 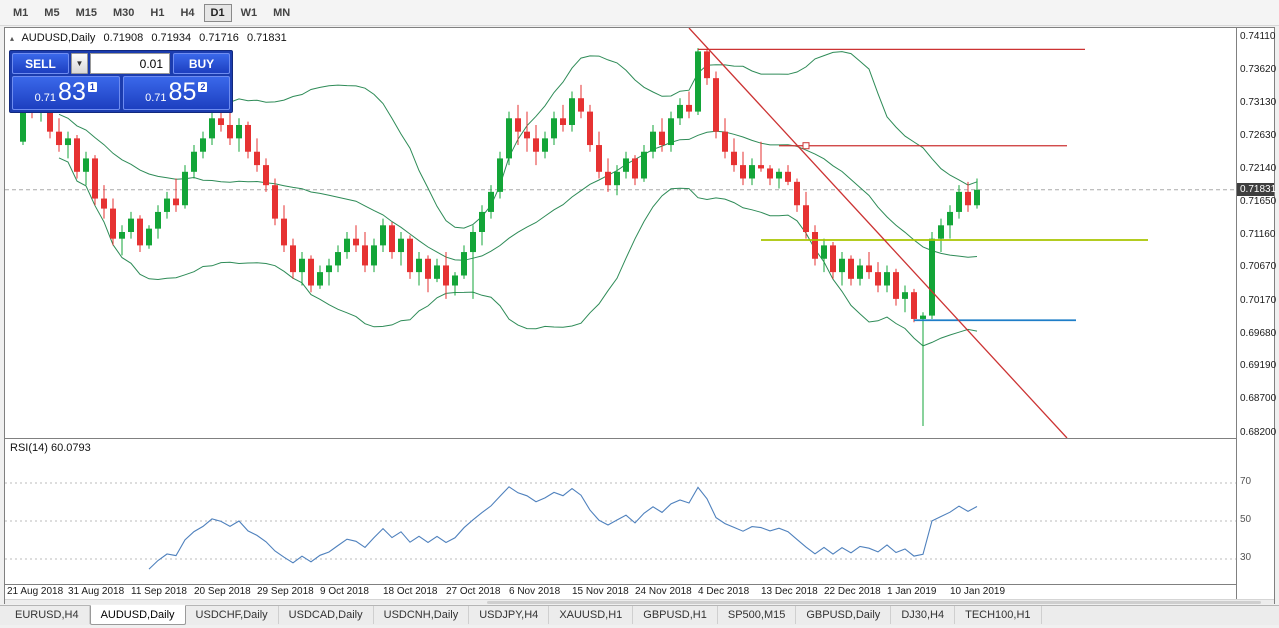 What do you see at coordinates (51, 13) in the screenshot?
I see `timeframe-button-m5: M5` at bounding box center [51, 13].